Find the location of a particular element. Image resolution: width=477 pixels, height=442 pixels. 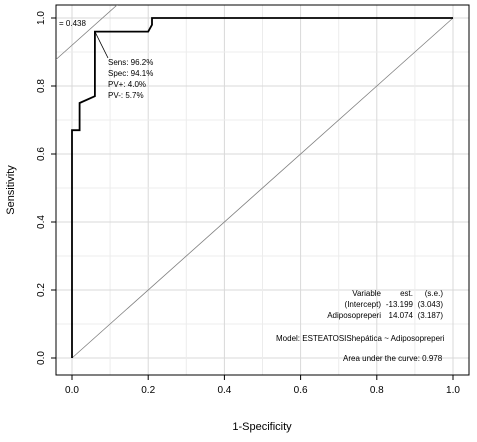

optimal-point-connector is located at coordinates (101, 45).